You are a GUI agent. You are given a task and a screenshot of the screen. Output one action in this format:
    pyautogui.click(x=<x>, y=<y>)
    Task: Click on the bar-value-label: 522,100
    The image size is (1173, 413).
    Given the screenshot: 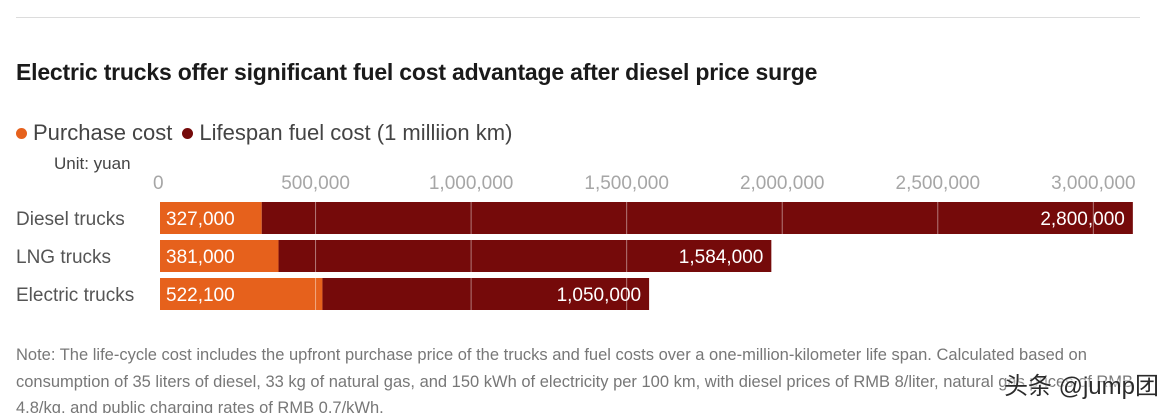 What is the action you would take?
    pyautogui.click(x=200, y=295)
    